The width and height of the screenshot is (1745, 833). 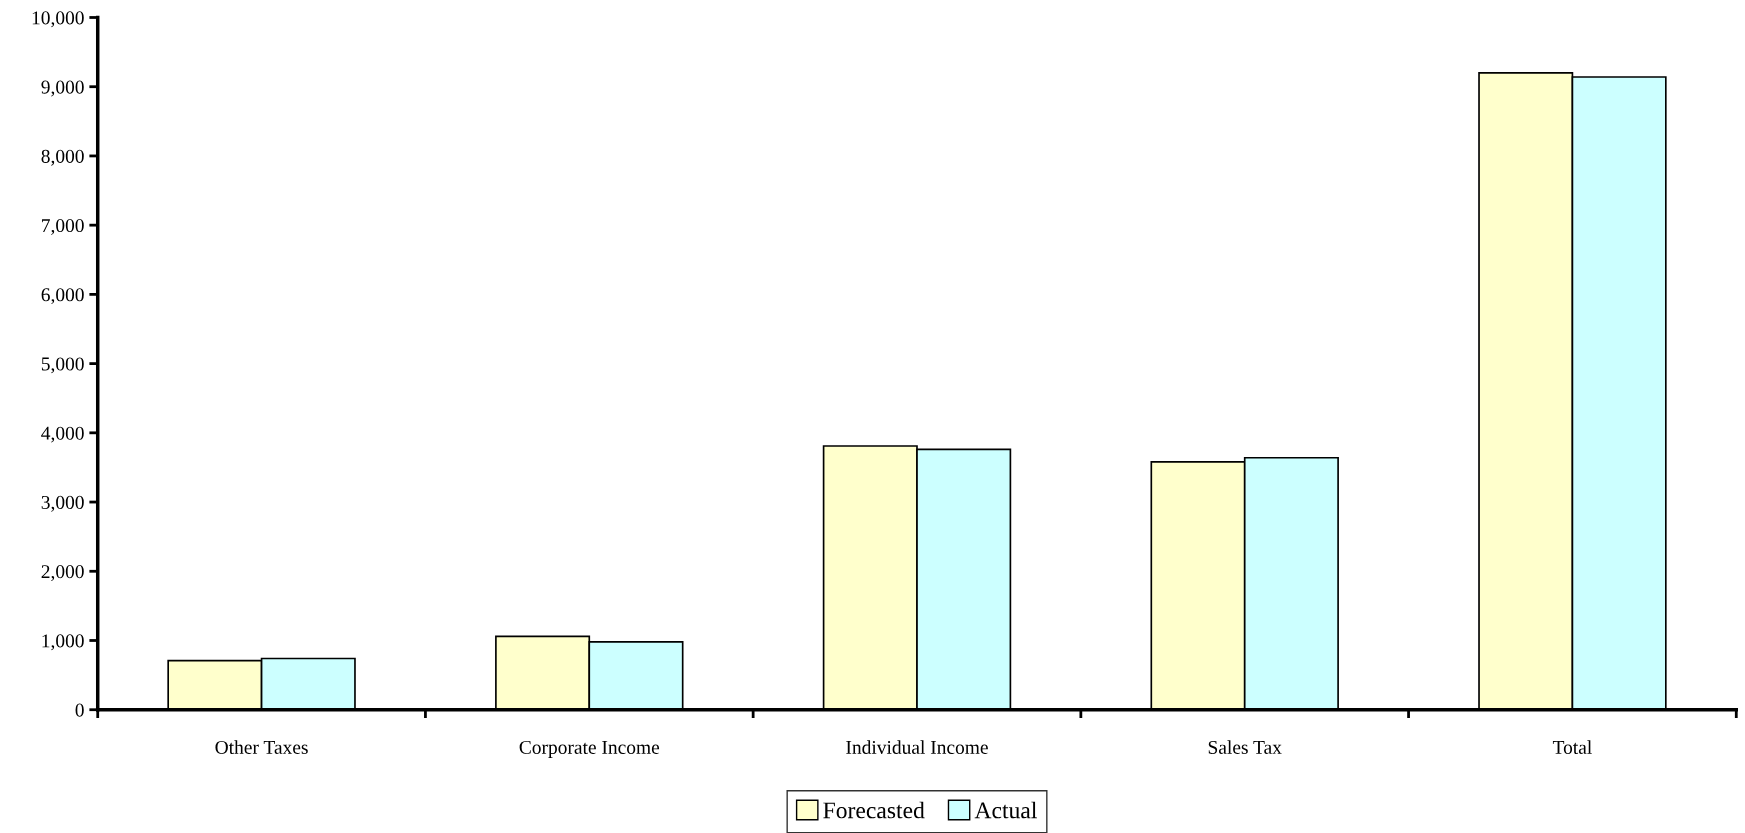 I want to click on x-tick-label: Individual Income, so click(x=917, y=747).